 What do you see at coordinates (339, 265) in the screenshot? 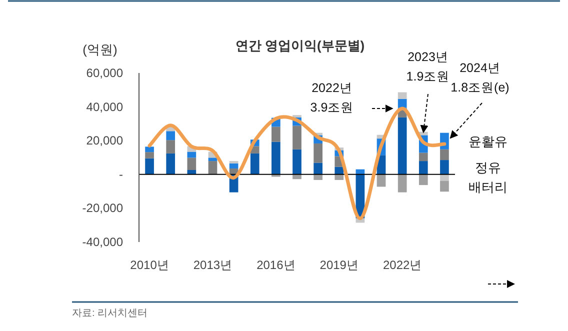
I see `x-tick-label: 2019년` at bounding box center [339, 265].